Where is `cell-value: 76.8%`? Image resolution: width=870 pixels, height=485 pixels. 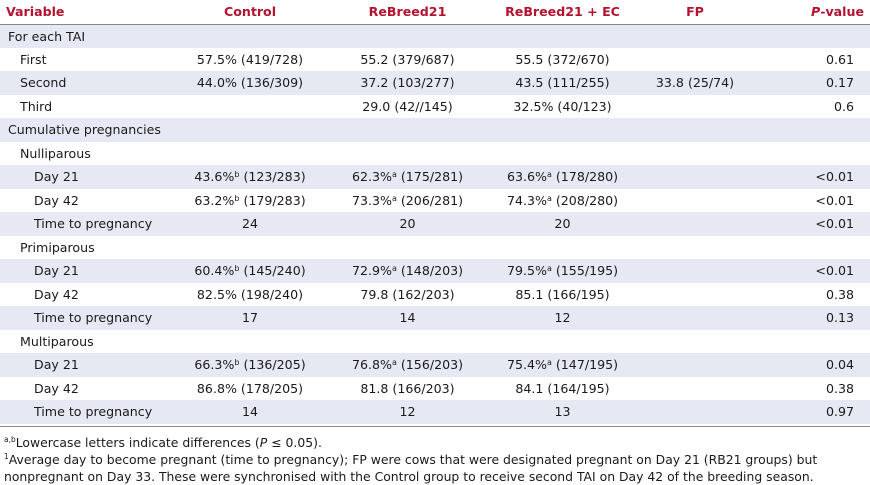 cell-value: 76.8% is located at coordinates (371, 365).